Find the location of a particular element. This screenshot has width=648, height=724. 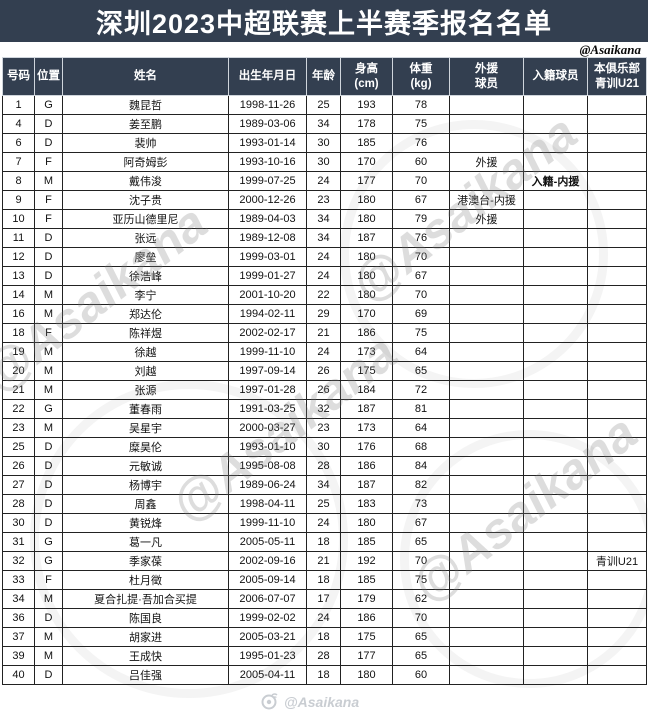

cell-dob: 2005-03-21 is located at coordinates (267, 637).